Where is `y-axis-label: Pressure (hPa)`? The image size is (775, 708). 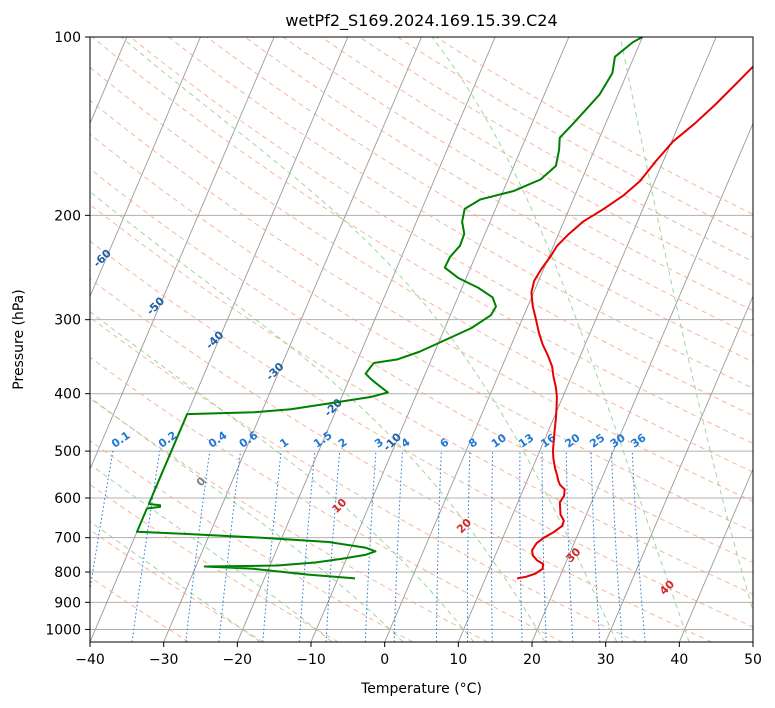 y-axis-label: Pressure (hPa) is located at coordinates (19, 339).